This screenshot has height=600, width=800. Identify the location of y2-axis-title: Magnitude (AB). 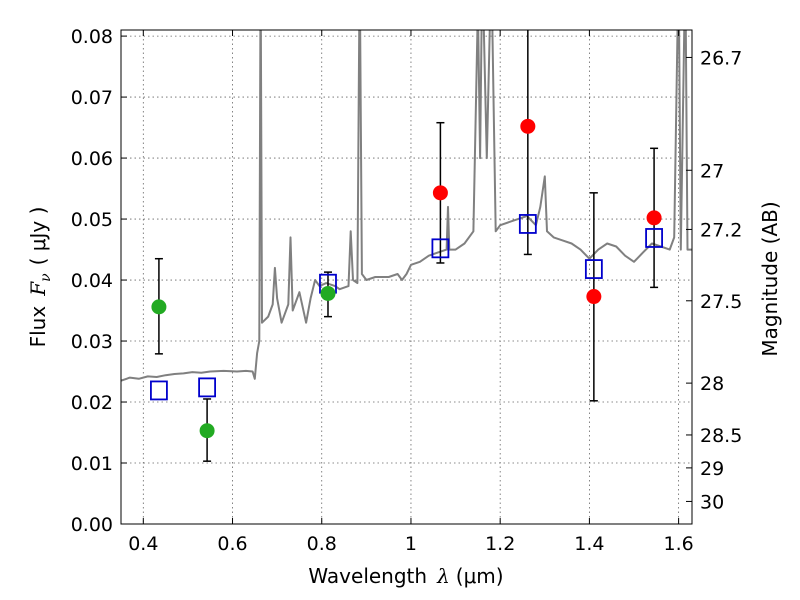
(770, 278).